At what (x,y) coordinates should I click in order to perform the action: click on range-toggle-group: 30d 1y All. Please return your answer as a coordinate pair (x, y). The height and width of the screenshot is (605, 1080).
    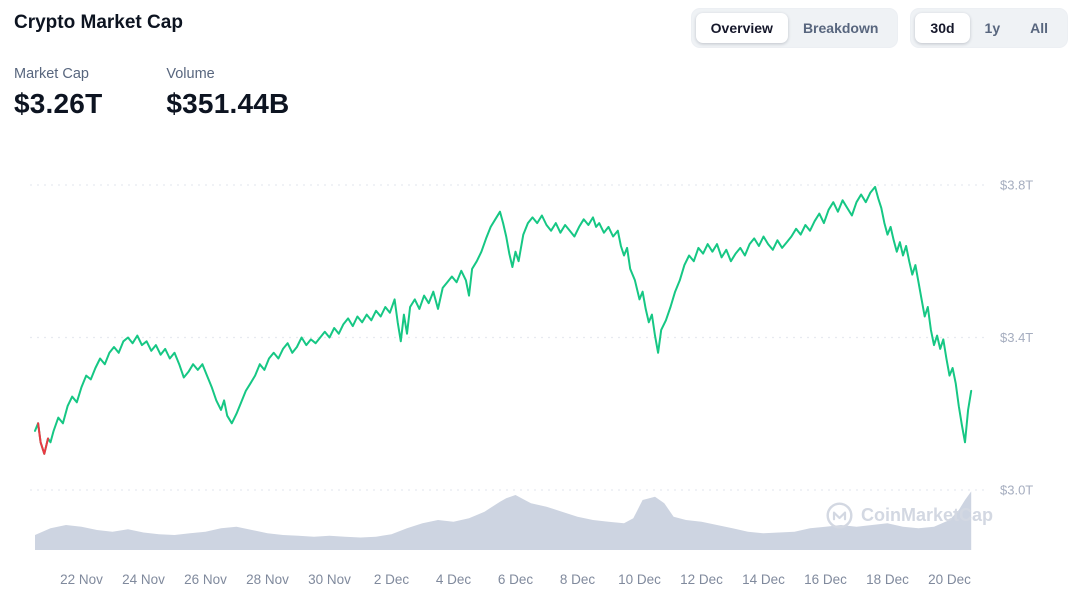
    Looking at the image, I should click on (989, 28).